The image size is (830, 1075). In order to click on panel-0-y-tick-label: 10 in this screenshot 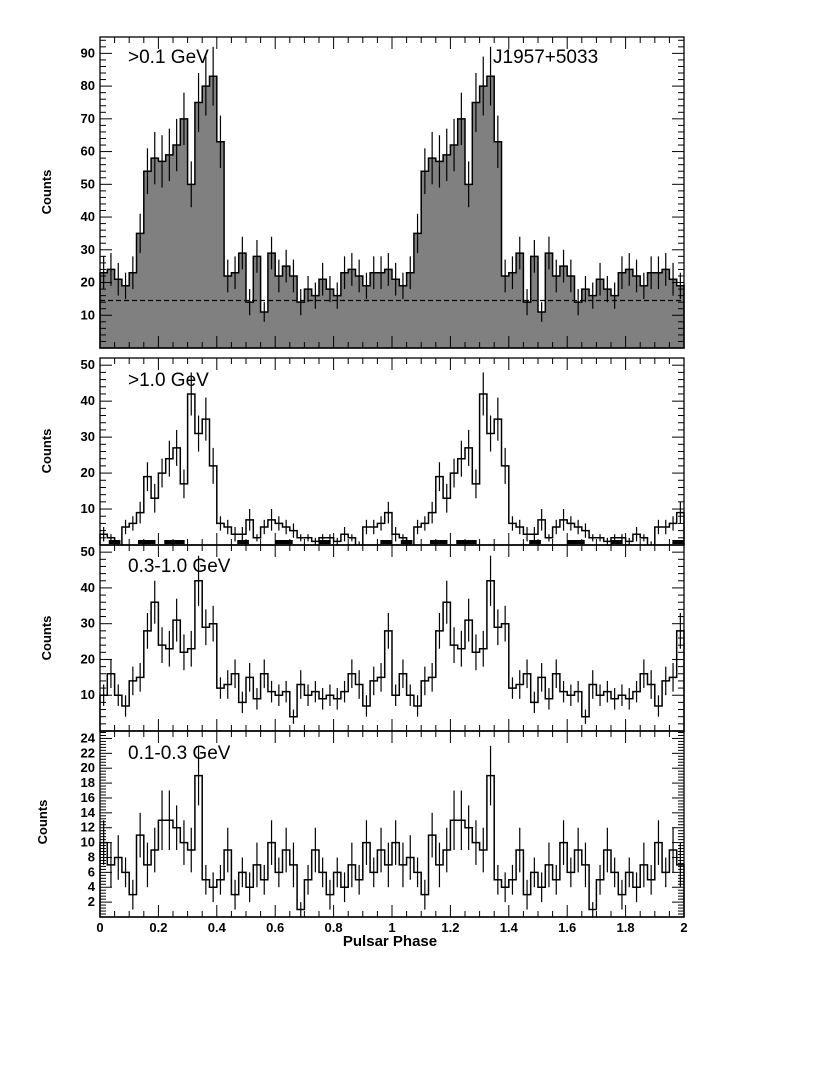, I will do `click(88, 314)`.